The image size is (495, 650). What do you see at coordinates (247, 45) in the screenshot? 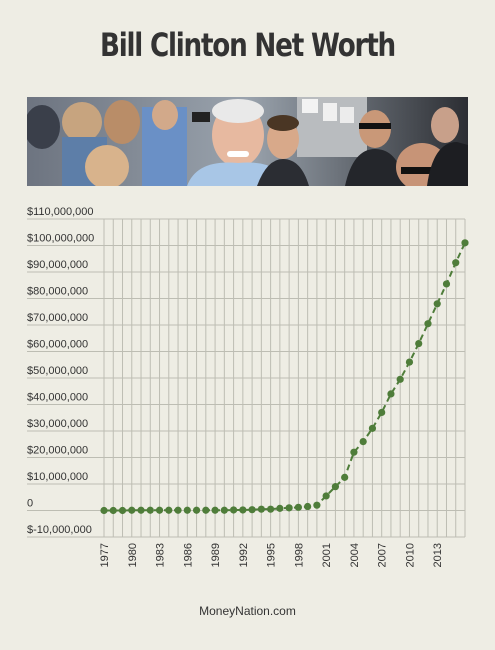
I see `page-title: Bill Clinton Net Worth` at bounding box center [247, 45].